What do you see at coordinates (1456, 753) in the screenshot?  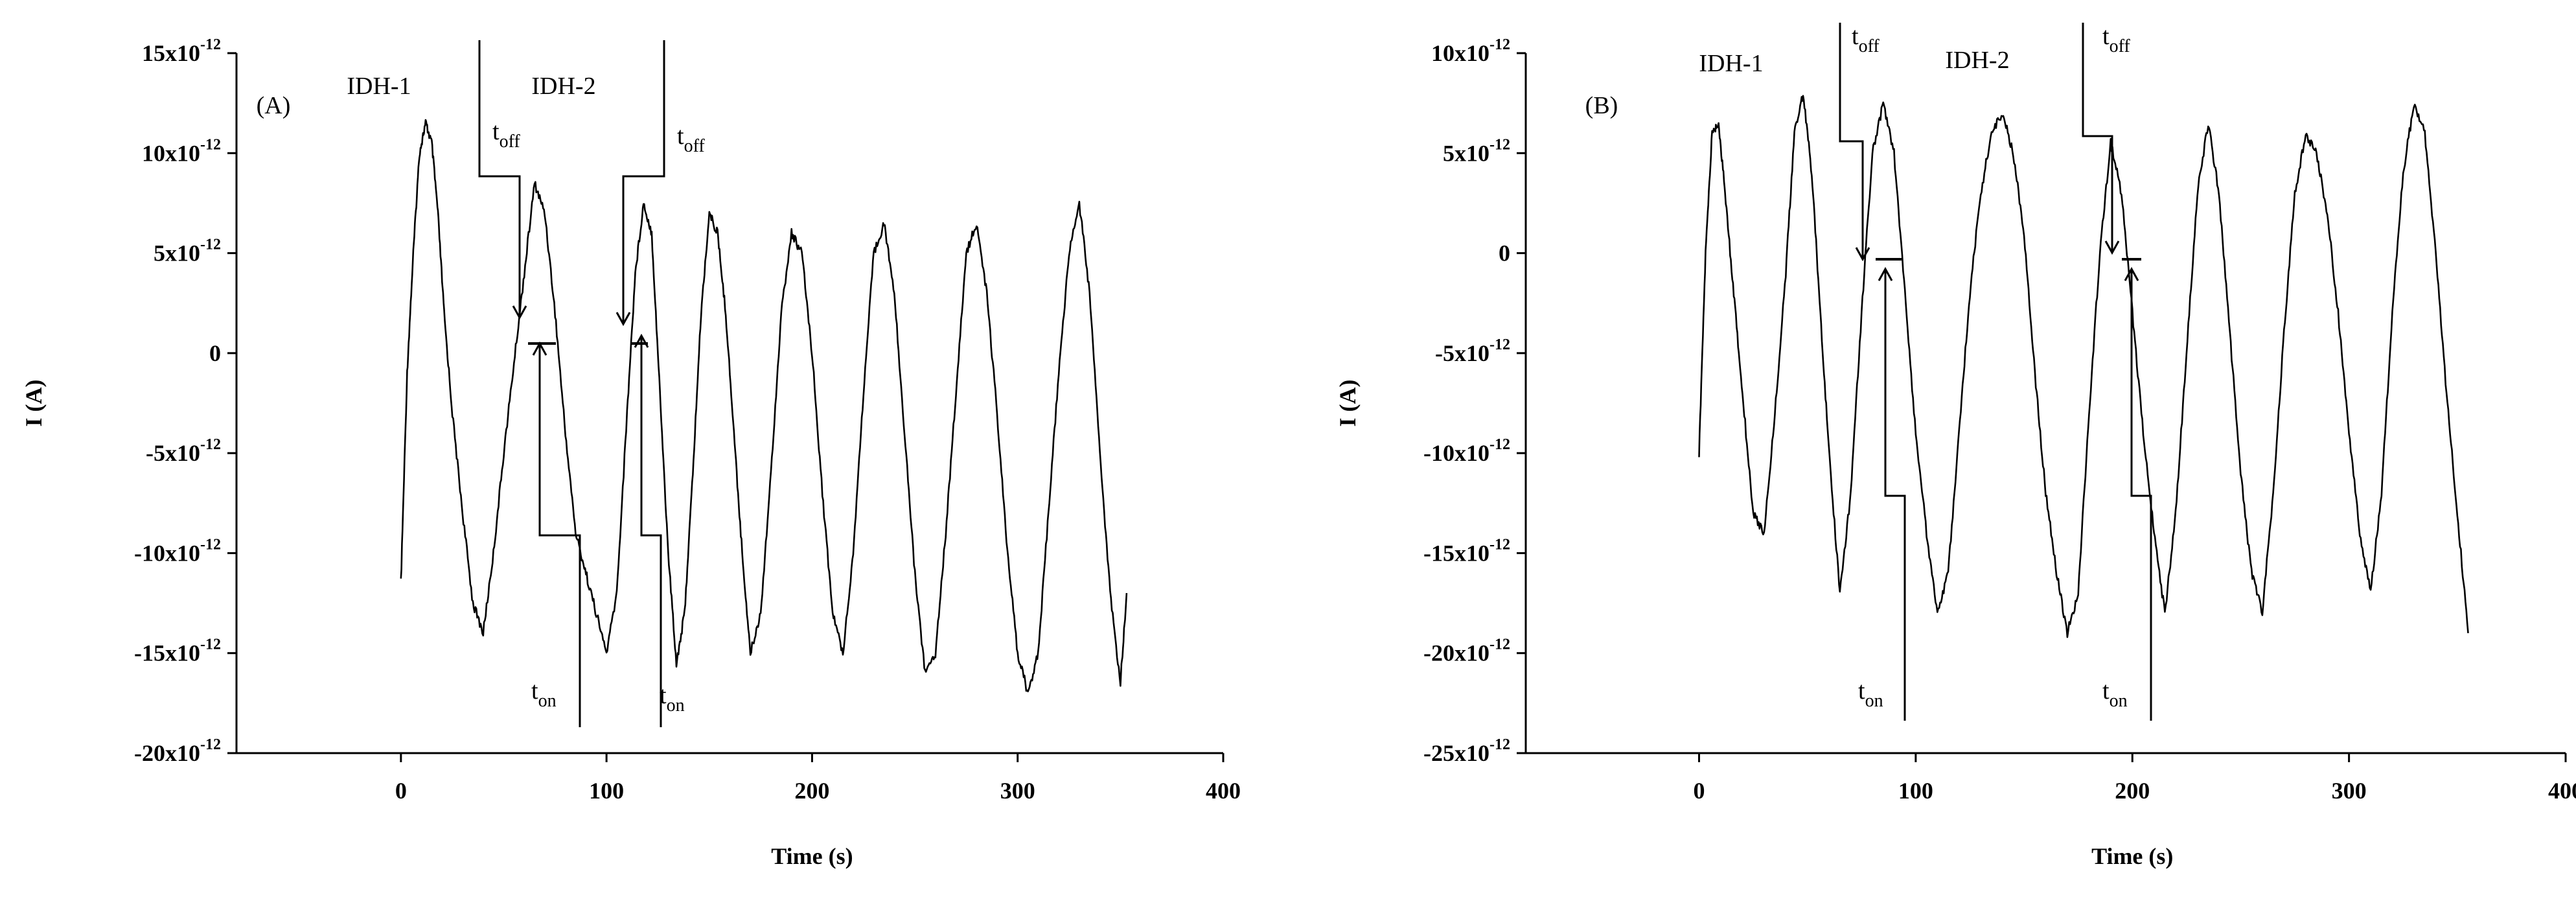 I see `y-tick-mantissa: -25x10` at bounding box center [1456, 753].